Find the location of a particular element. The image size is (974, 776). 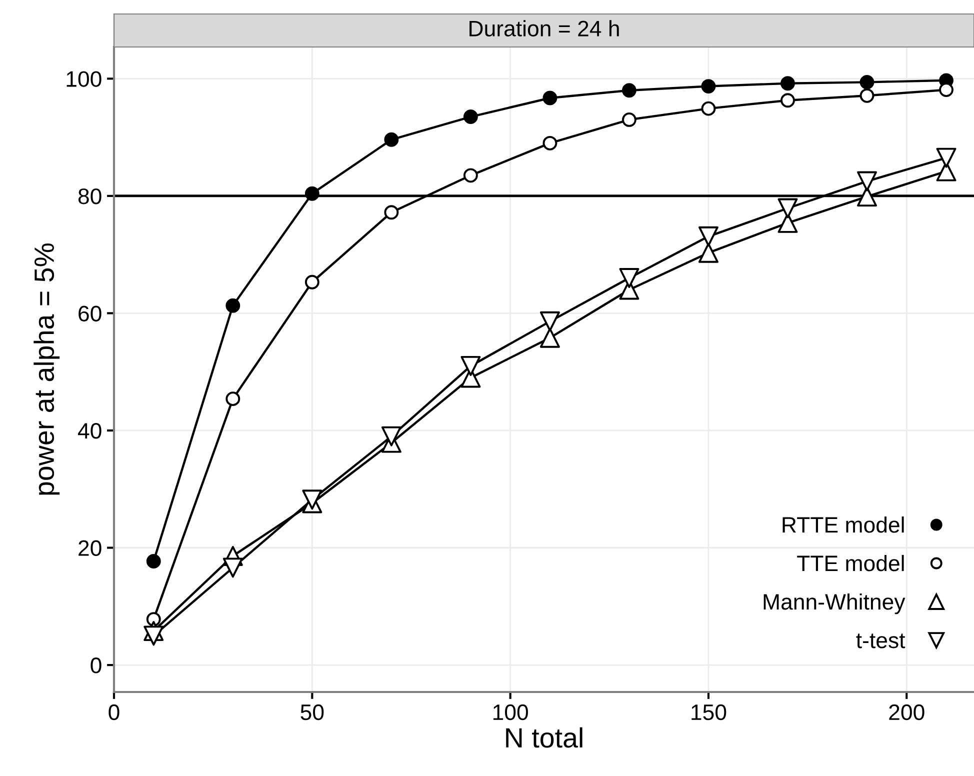

x-tick-label: 150 is located at coordinates (709, 712).